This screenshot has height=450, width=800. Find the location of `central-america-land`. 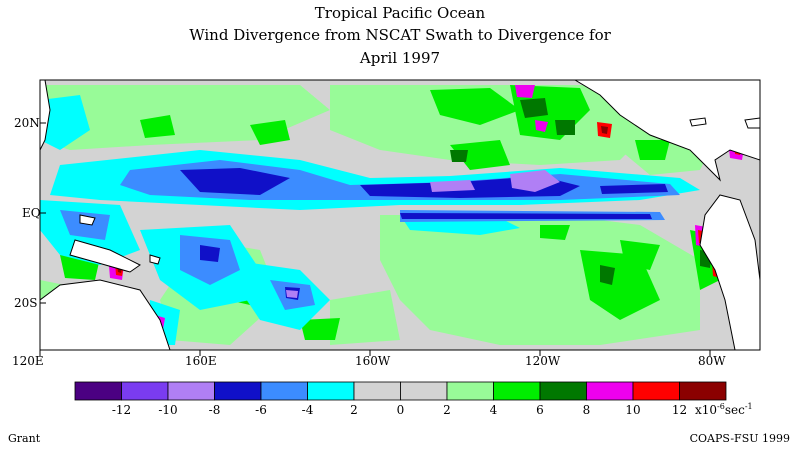

central-america-land is located at coordinates (667, 131).